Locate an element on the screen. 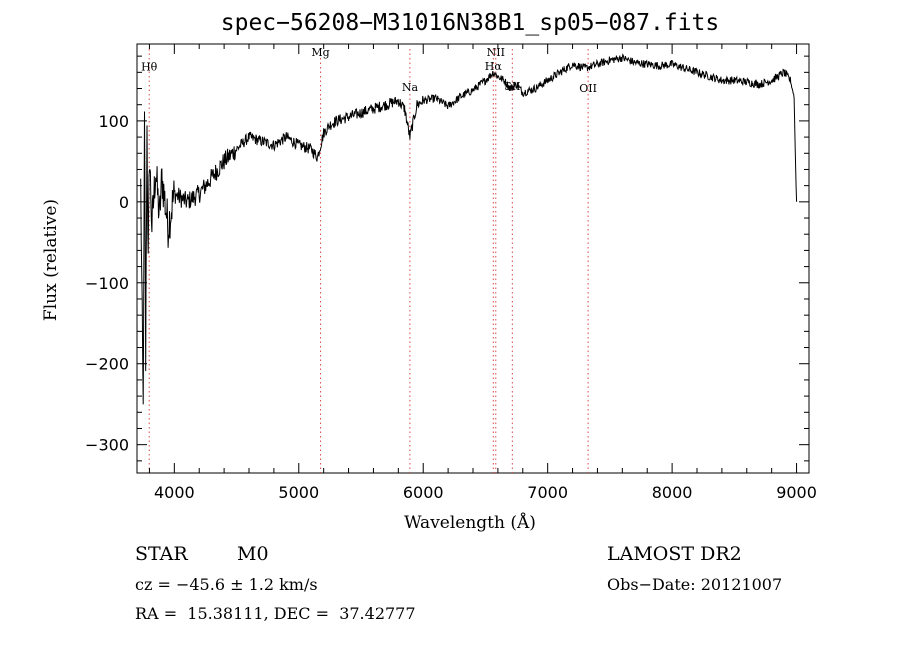  x-tick-label: 5000 is located at coordinates (298, 492).